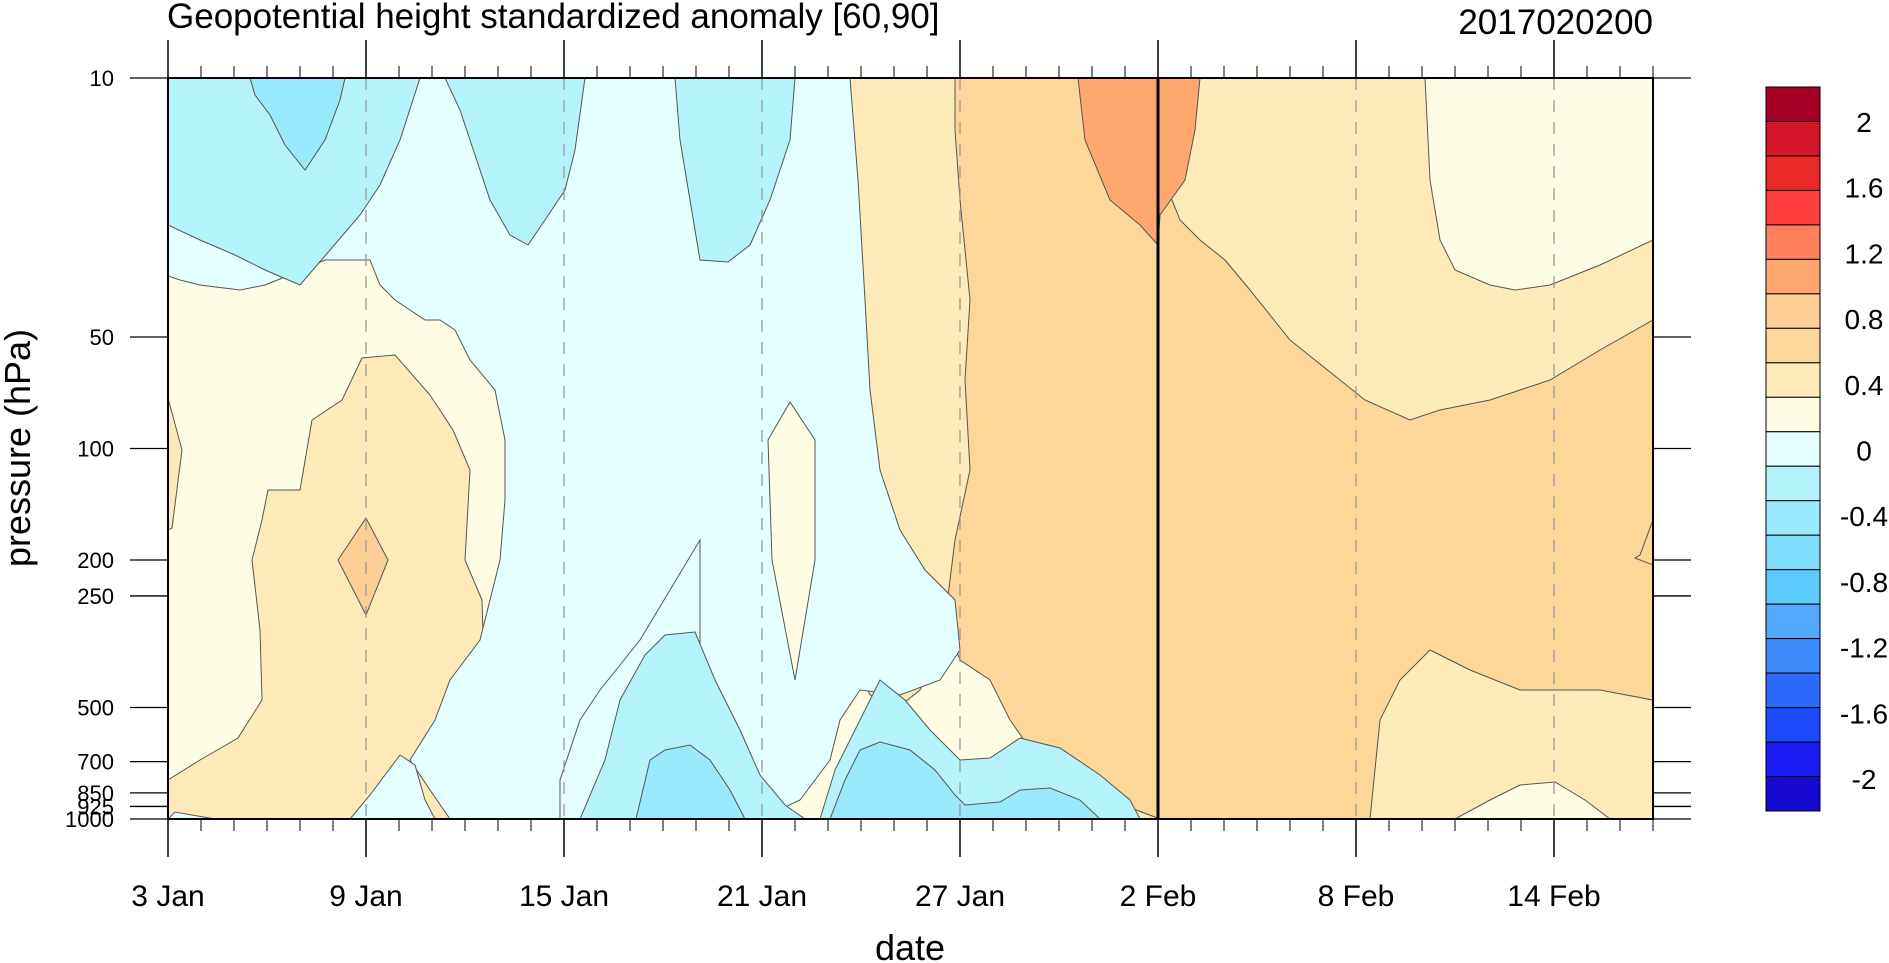  What do you see at coordinates (1356, 896) in the screenshot?
I see `x-tick-label: 8 Feb` at bounding box center [1356, 896].